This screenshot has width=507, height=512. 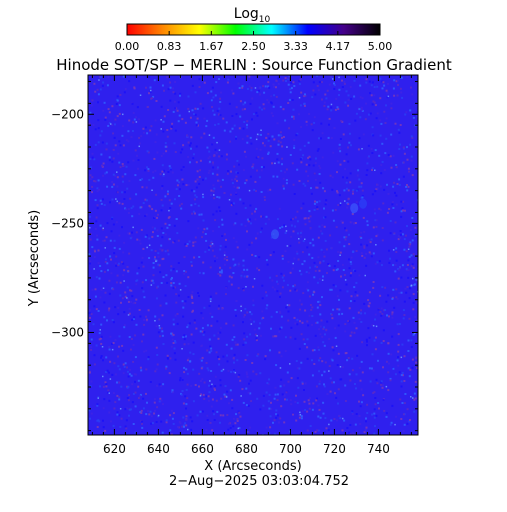 I want to click on colorbar-ticks: 0.00 0.83 1.67 2.50 3.33 4.17 5.00, so click(x=254, y=42).